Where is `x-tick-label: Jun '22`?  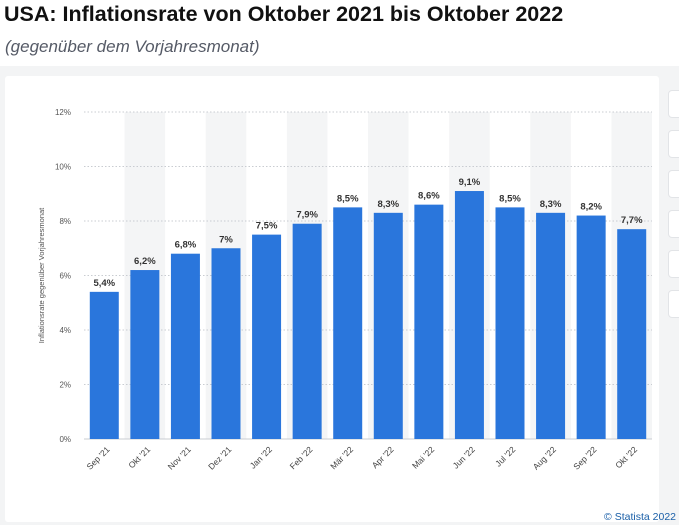 x-tick-label: Jun '22 is located at coordinates (464, 457).